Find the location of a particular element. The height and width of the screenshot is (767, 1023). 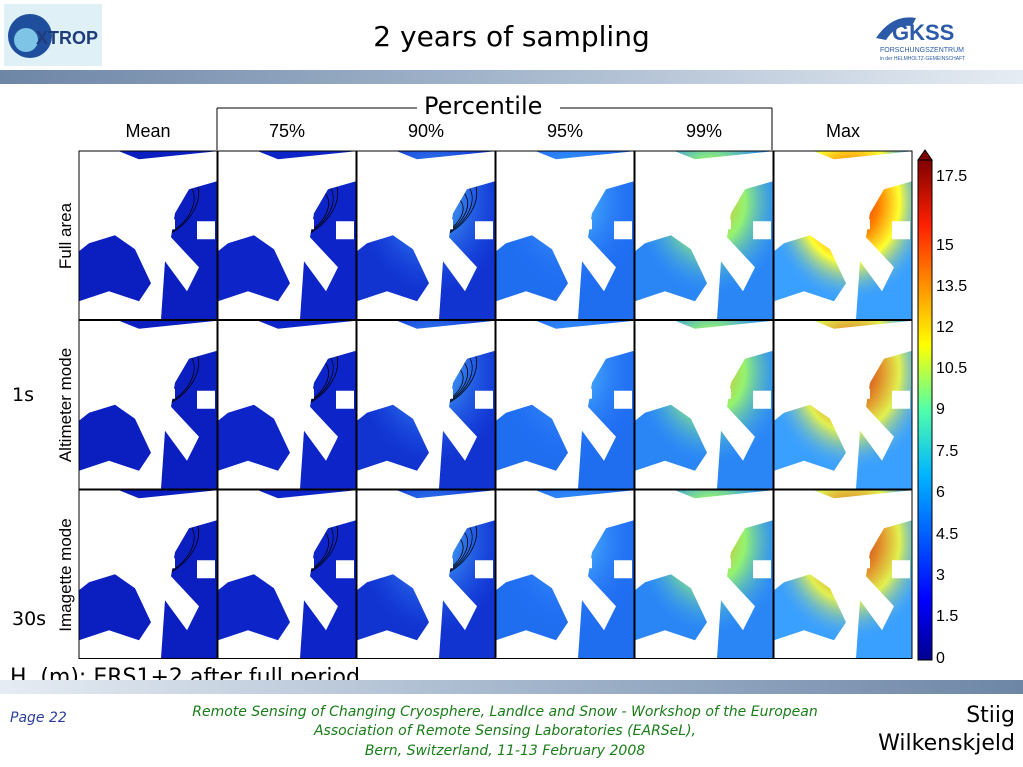

footer-bar is located at coordinates (511, 687).